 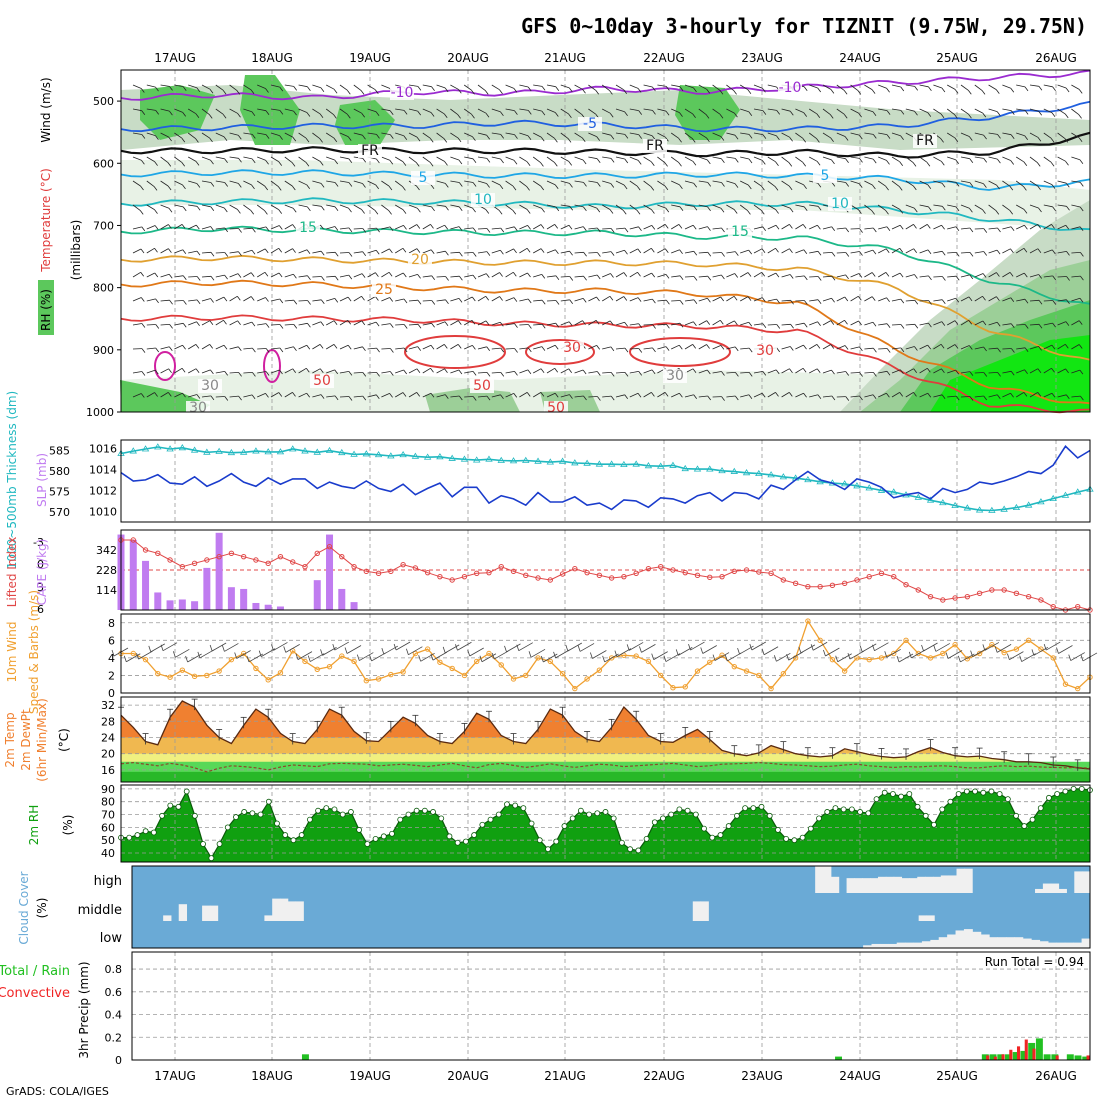 I want to click on wind-speed-marker, so click(x=575, y=688).